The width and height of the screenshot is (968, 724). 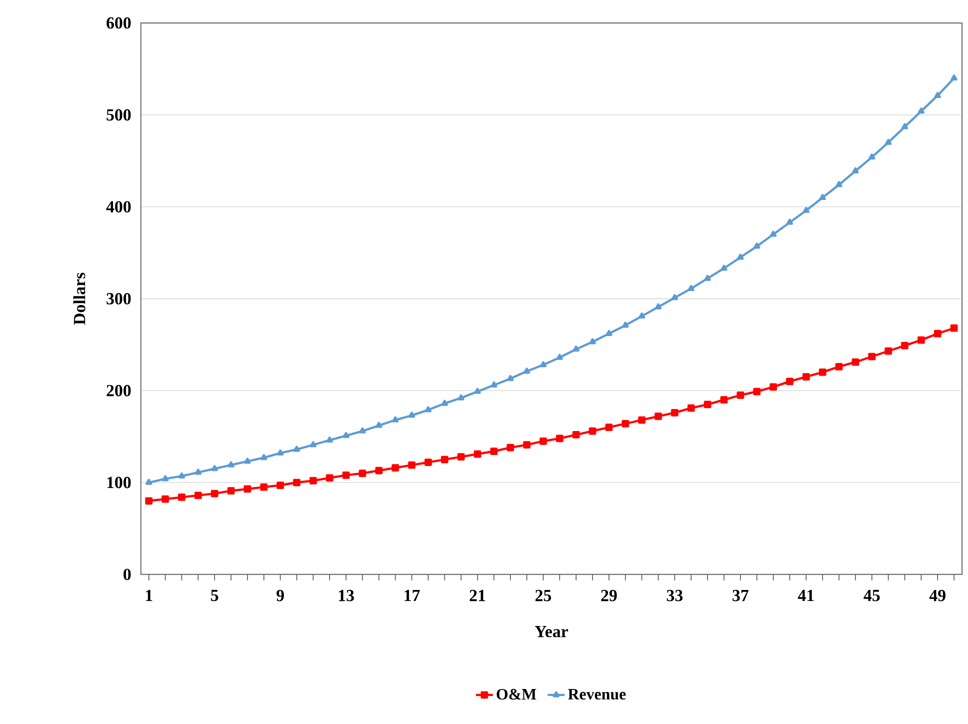 I want to click on x-tick-label: 37, so click(x=740, y=596).